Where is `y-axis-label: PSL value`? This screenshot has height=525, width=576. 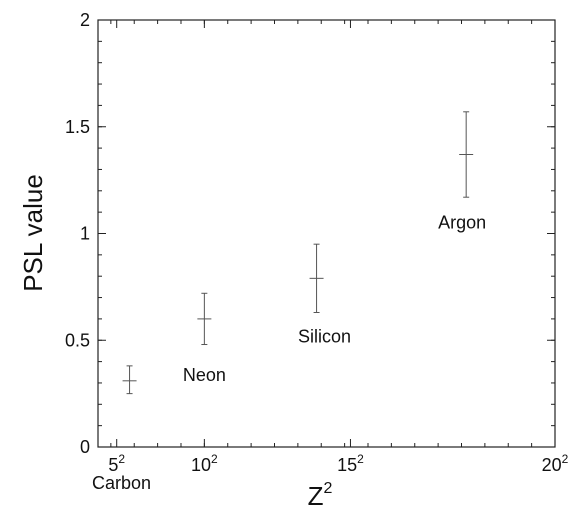 y-axis-label: PSL value is located at coordinates (33, 233).